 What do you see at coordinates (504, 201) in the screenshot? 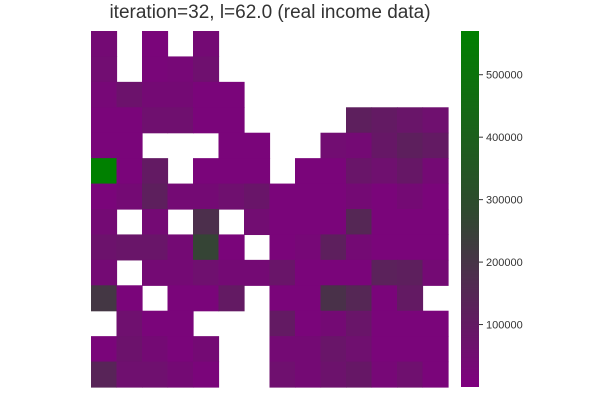
I see `colorbar-tick-label: 300000` at bounding box center [504, 201].